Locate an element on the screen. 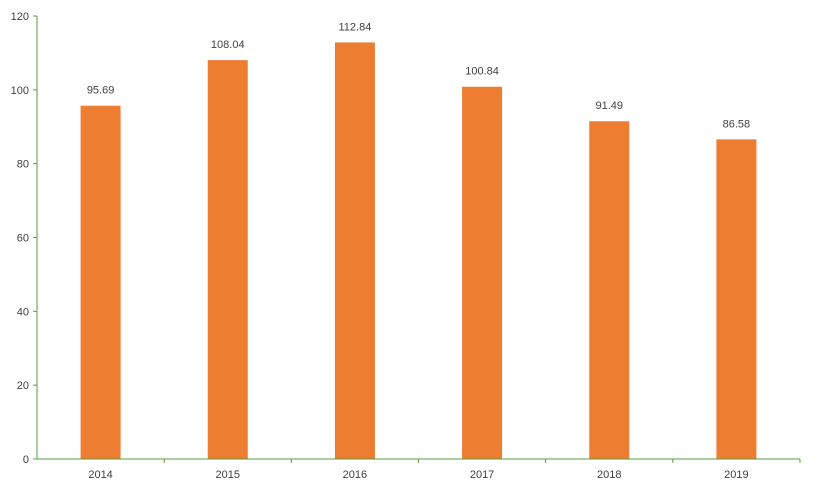  y-tick-label: 40 is located at coordinates (23, 312).